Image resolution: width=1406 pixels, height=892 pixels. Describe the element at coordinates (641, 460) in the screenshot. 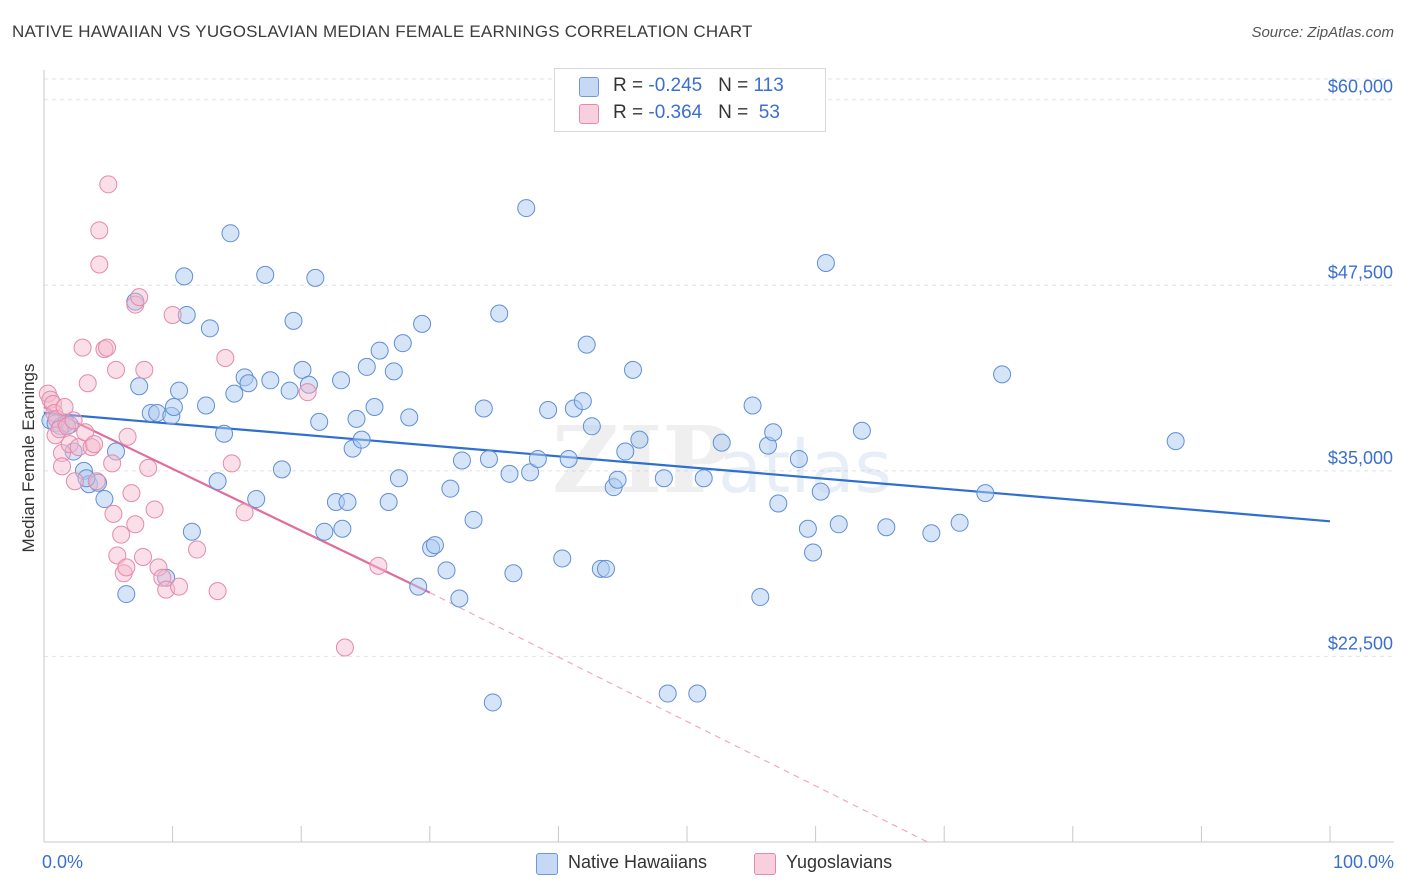

I see `watermark-zip: ZIP` at that location.